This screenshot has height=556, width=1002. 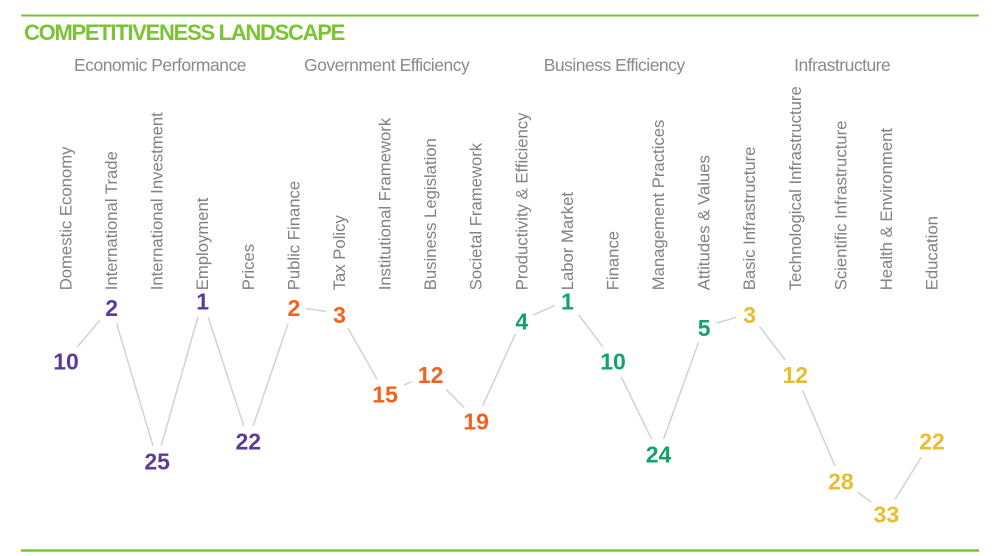 I want to click on svg-text: Government Efficiency, so click(x=387, y=65).